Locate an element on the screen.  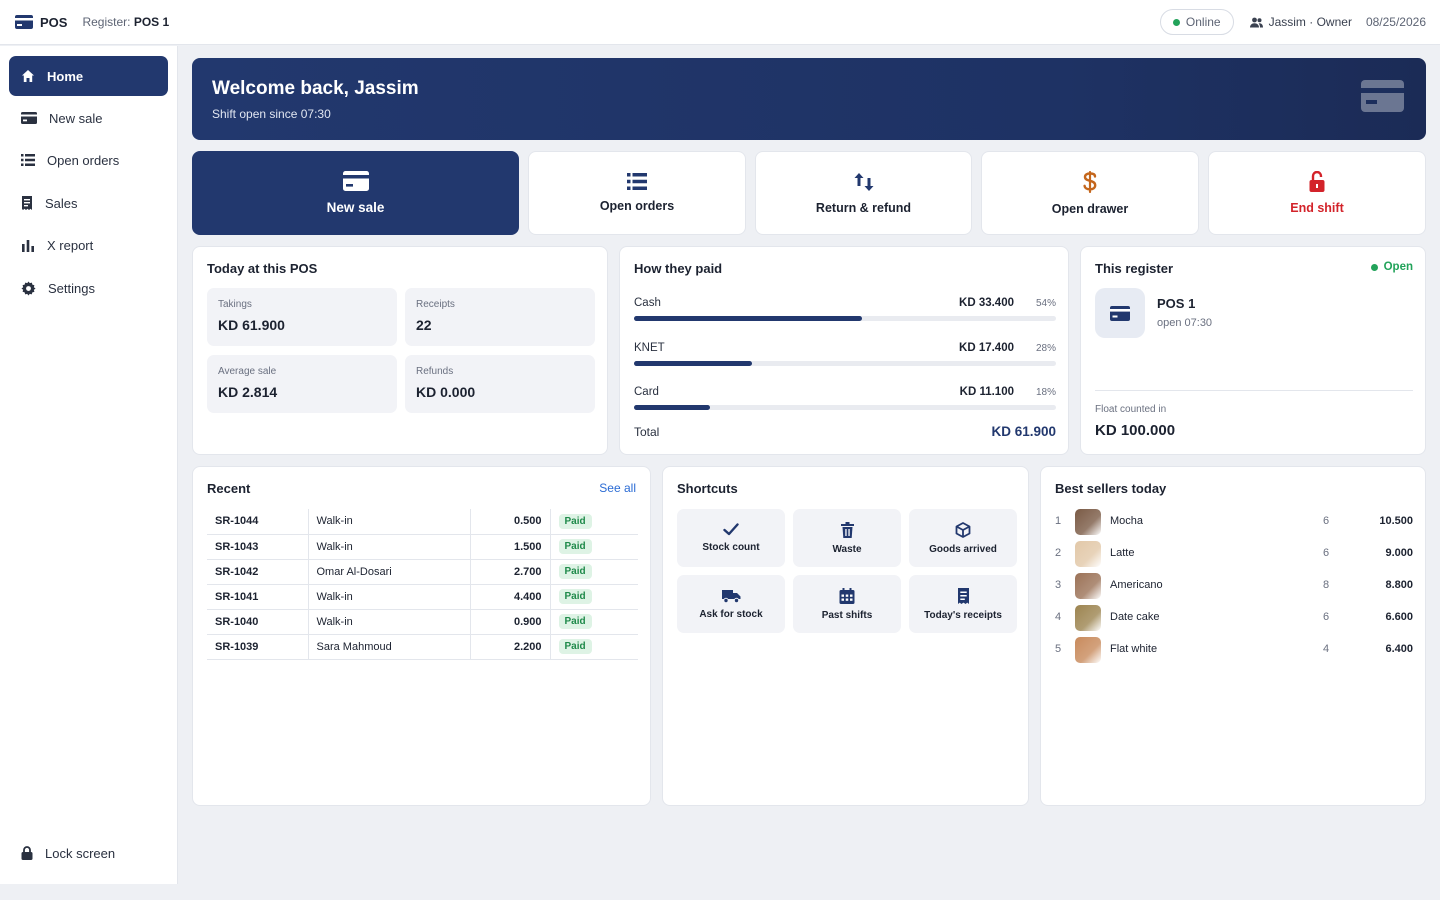
sidebar-item-new-sale: New sale is located at coordinates (88, 118).